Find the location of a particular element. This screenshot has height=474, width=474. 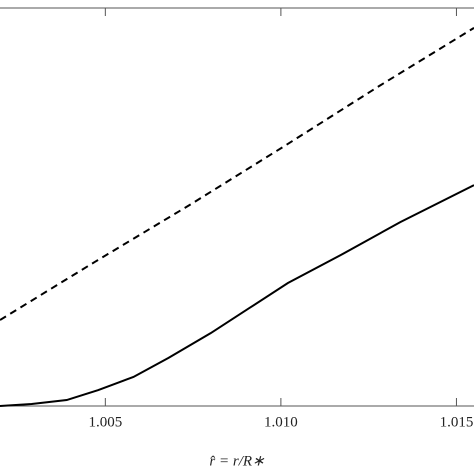

x-tick-label: 1.005 is located at coordinates (105, 422).